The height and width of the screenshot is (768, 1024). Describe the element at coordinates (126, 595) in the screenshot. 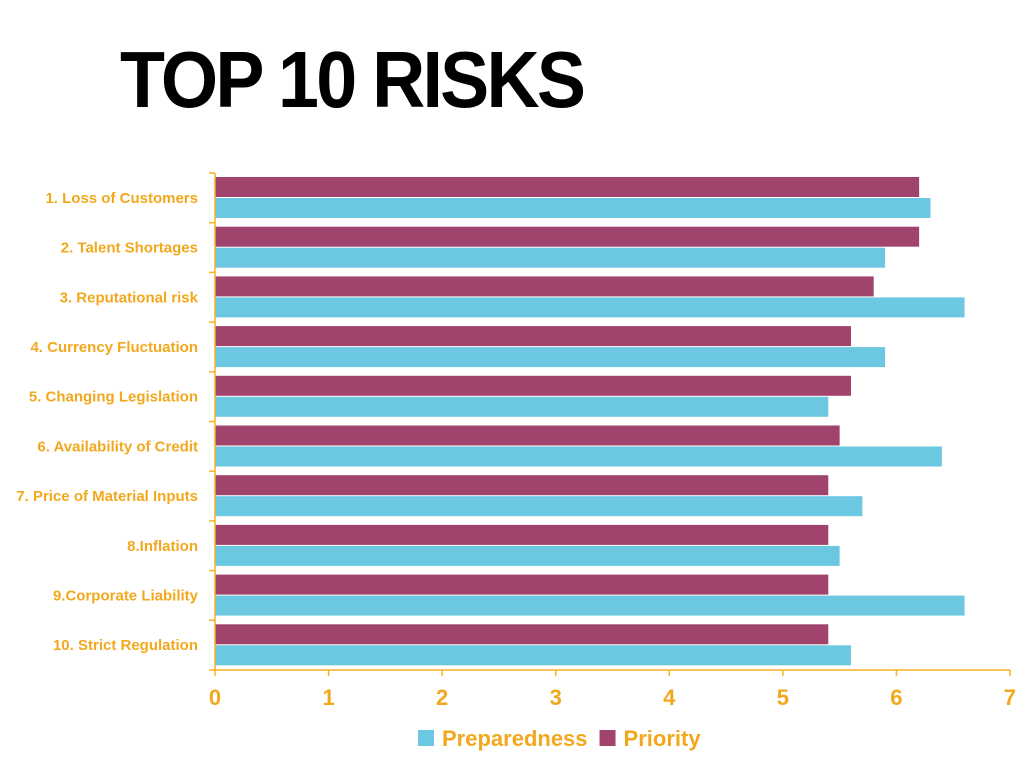

I see `category-label: 9.Corporate Liability` at that location.